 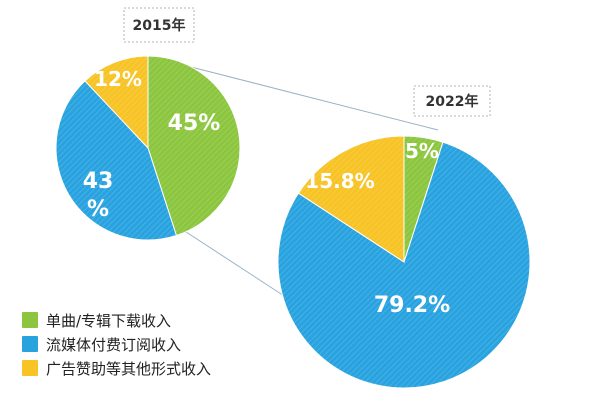 I want to click on pie-2015年-slice-ads, so click(x=116, y=102).